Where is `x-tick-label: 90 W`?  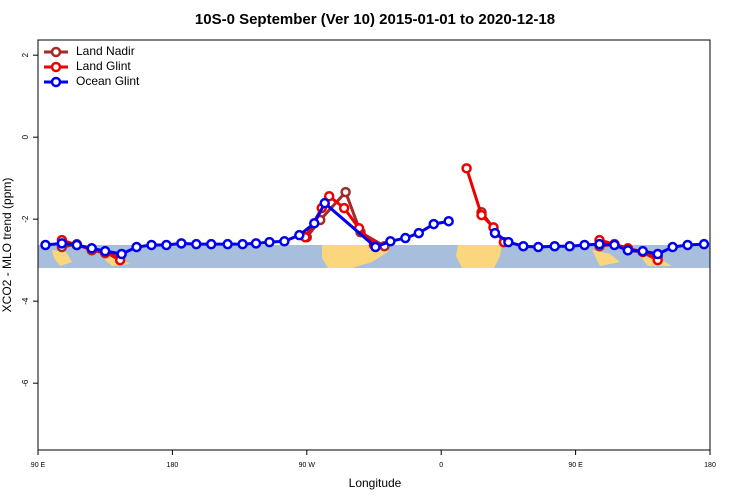 x-tick-label: 90 W is located at coordinates (307, 465).